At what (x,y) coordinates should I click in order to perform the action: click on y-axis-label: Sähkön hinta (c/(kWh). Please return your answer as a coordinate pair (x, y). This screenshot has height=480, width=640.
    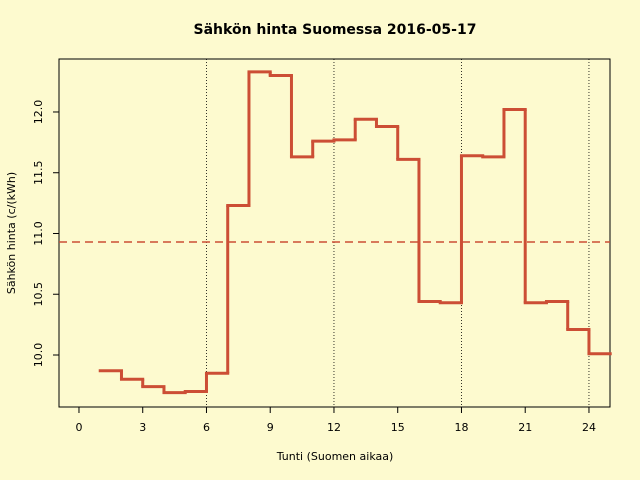
    Looking at the image, I should click on (11, 233).